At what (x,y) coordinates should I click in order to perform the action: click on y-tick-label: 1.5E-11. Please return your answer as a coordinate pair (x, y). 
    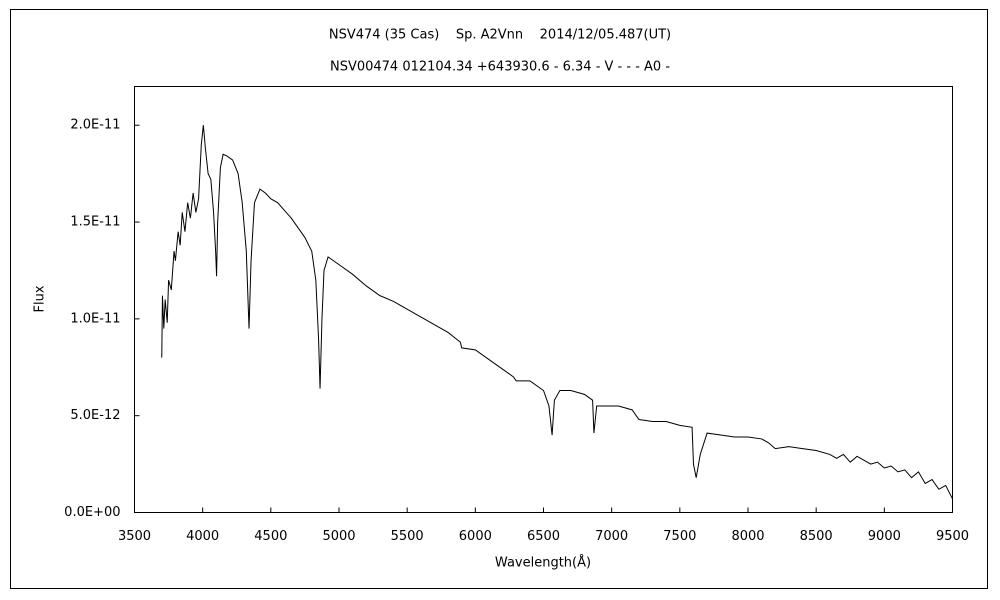
    Looking at the image, I should click on (95, 222).